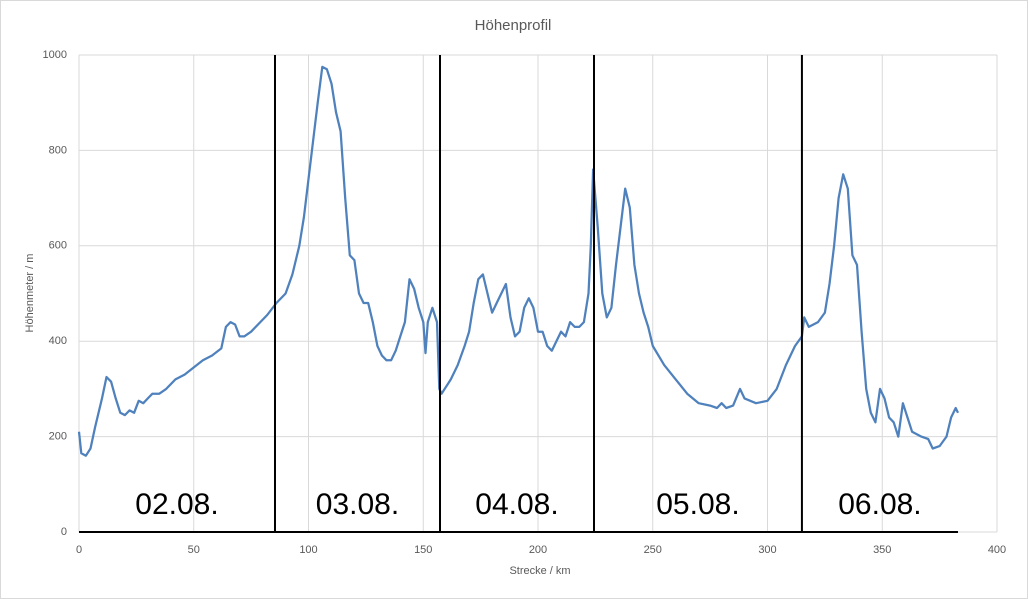 This screenshot has height=600, width=1028. Describe the element at coordinates (55, 55) in the screenshot. I see `y-tick-label: 1000` at that location.